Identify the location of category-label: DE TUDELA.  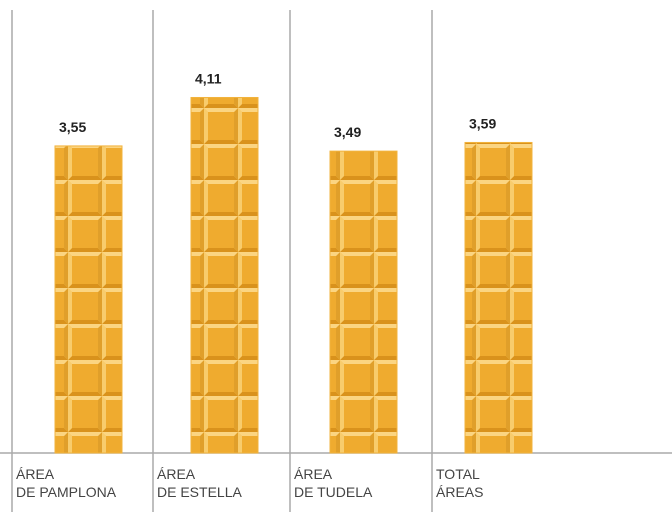
(333, 492).